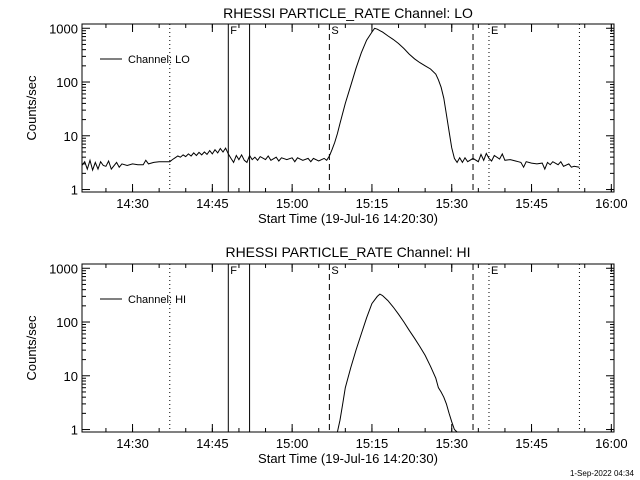  What do you see at coordinates (601, 473) in the screenshot?
I see `plot-timestamp: 1-Sep-2022 04:34` at bounding box center [601, 473].